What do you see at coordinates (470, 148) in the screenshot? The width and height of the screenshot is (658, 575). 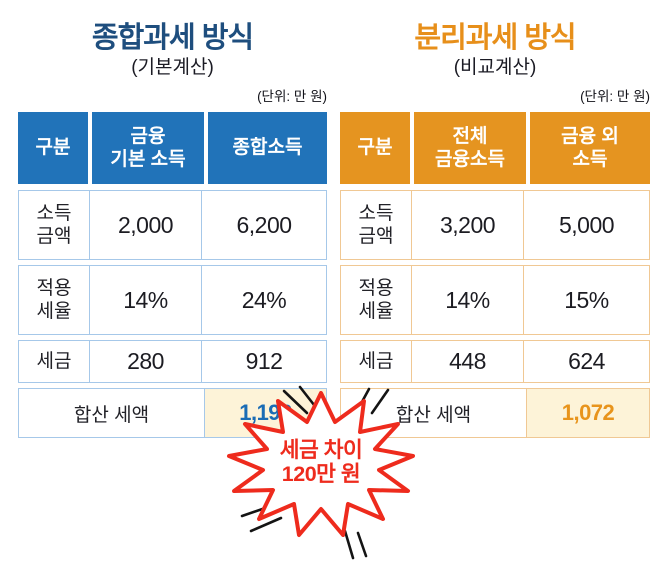 I see `header-cell-total-financial-income: 전체 금융소득` at bounding box center [470, 148].